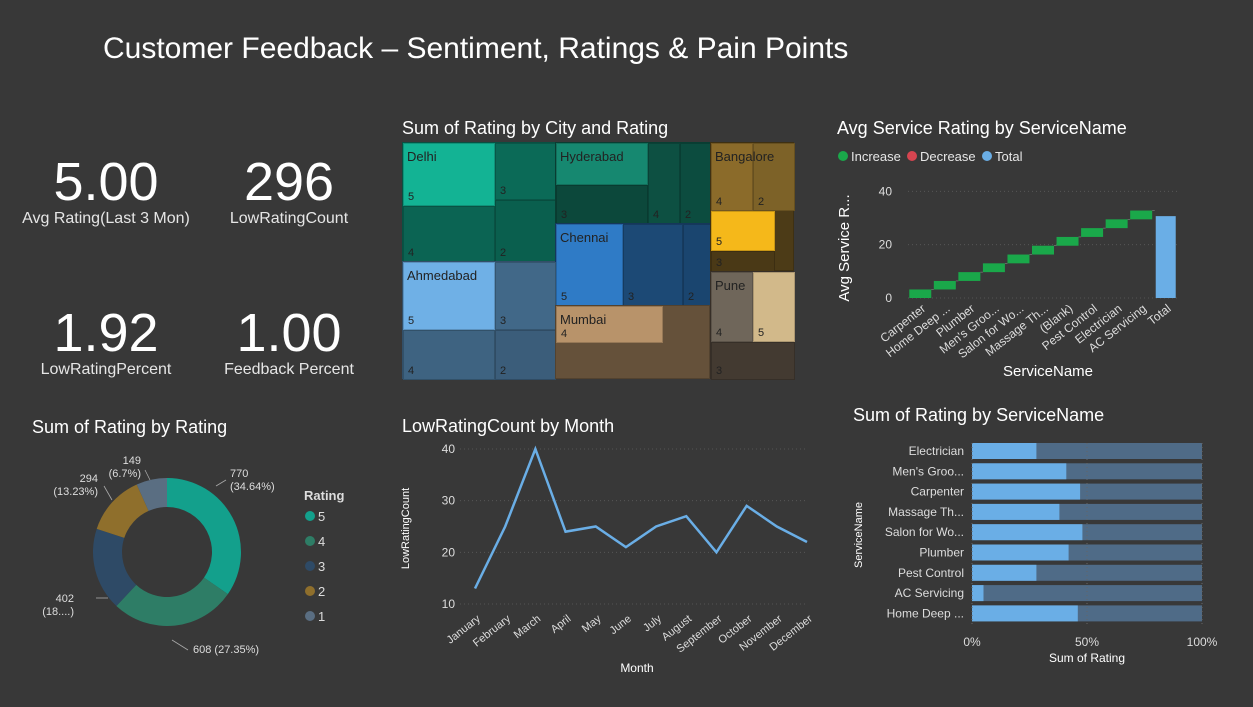  I want to click on donut-pct-label: (13.23%), so click(75, 492).